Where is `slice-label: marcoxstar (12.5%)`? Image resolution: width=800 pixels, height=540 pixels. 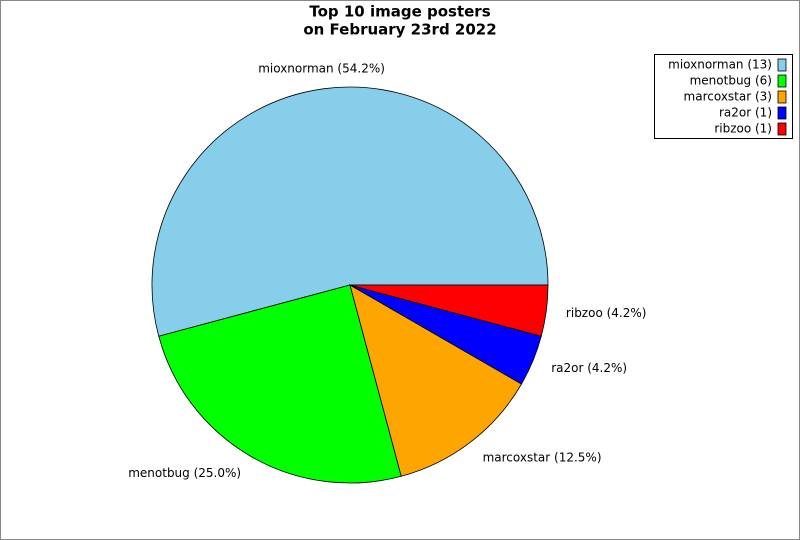
slice-label: marcoxstar (12.5%) is located at coordinates (542, 457).